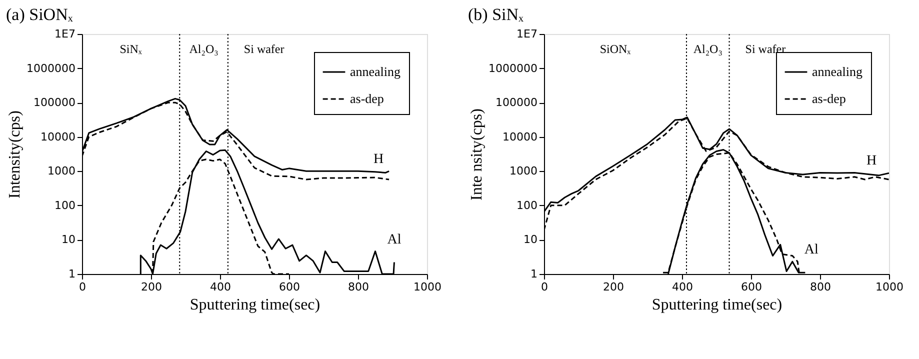 This screenshot has height=359, width=919. Describe the element at coordinates (15, 154) in the screenshot. I see `y-axis-title: Intensity(cps)` at that location.